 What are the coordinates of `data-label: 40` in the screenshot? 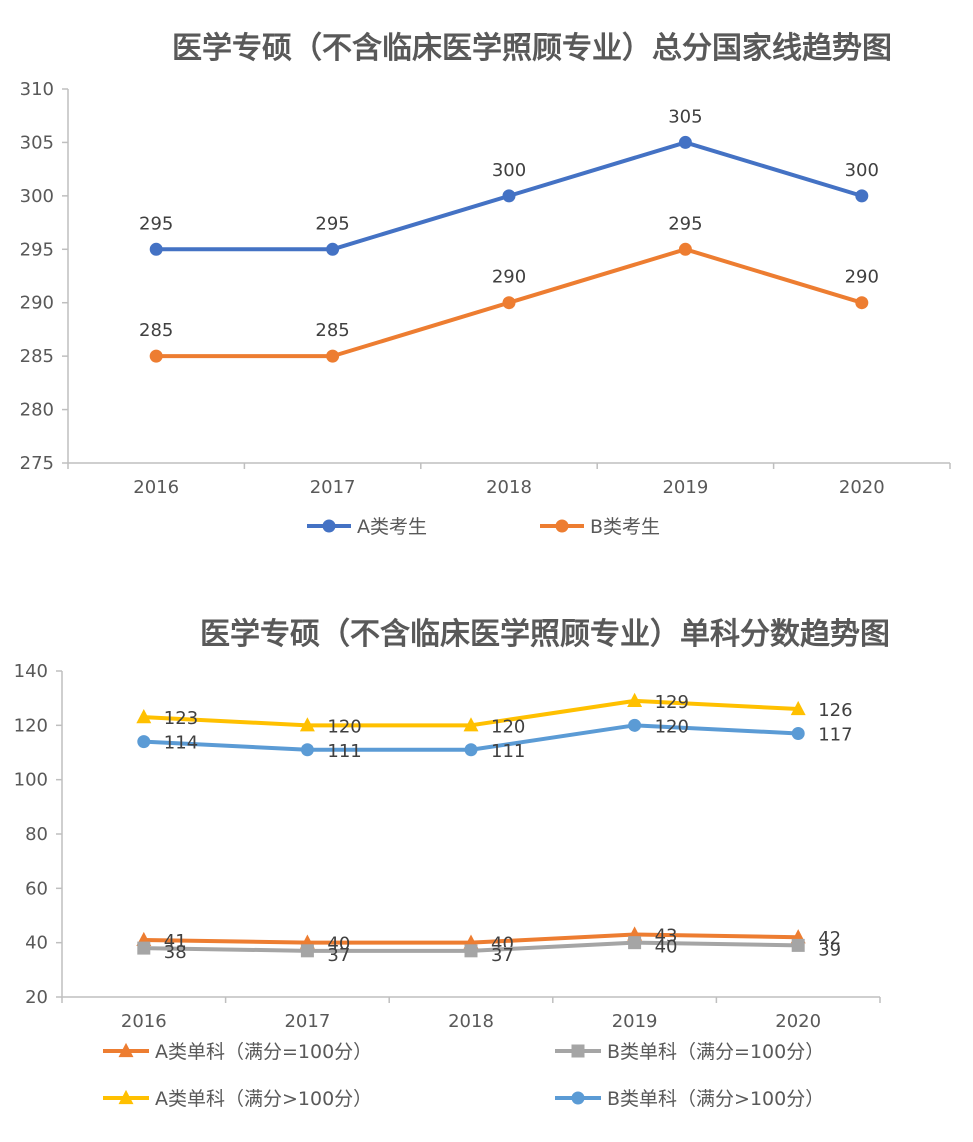 It's located at (666, 947).